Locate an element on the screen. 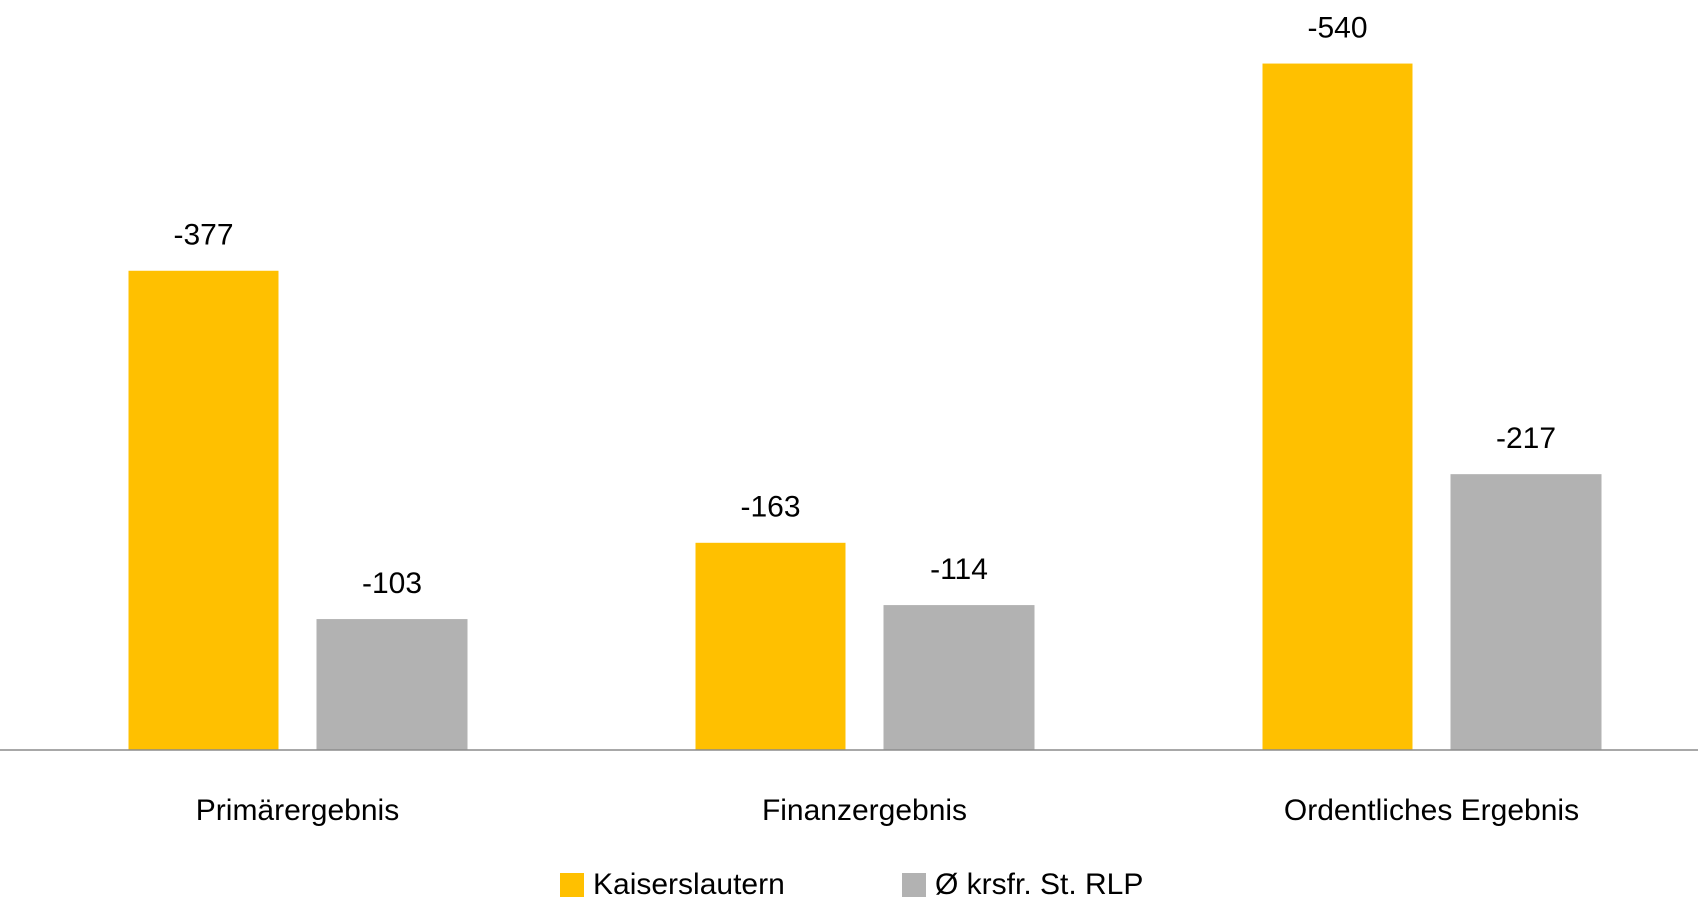  x-tick-label: Ordentliches Ergebnis is located at coordinates (1431, 810).